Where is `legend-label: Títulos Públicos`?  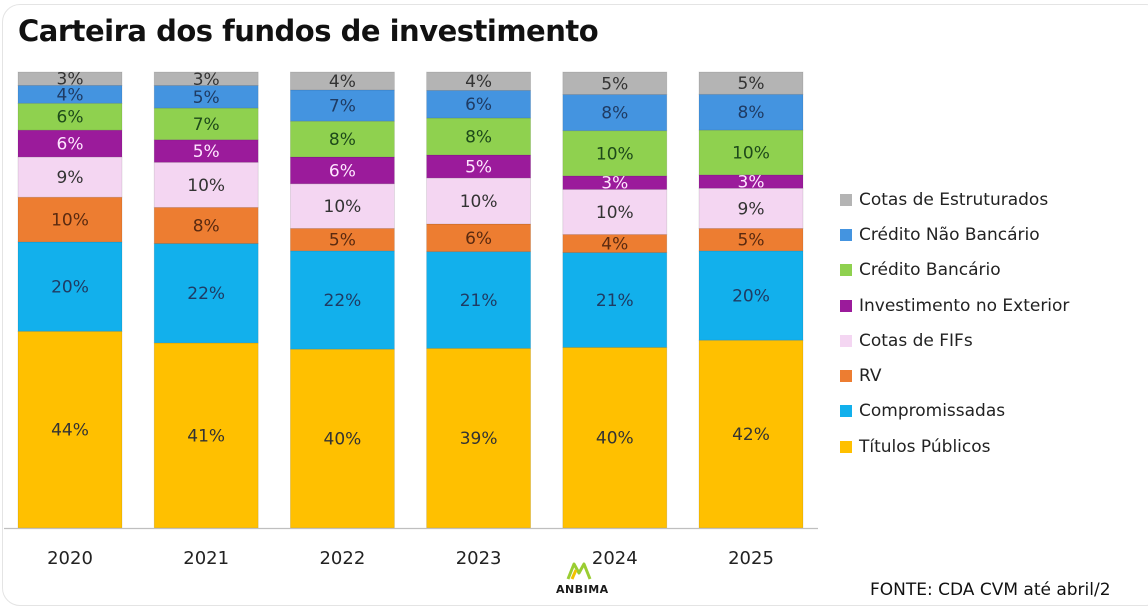 legend-label: Títulos Públicos is located at coordinates (925, 446).